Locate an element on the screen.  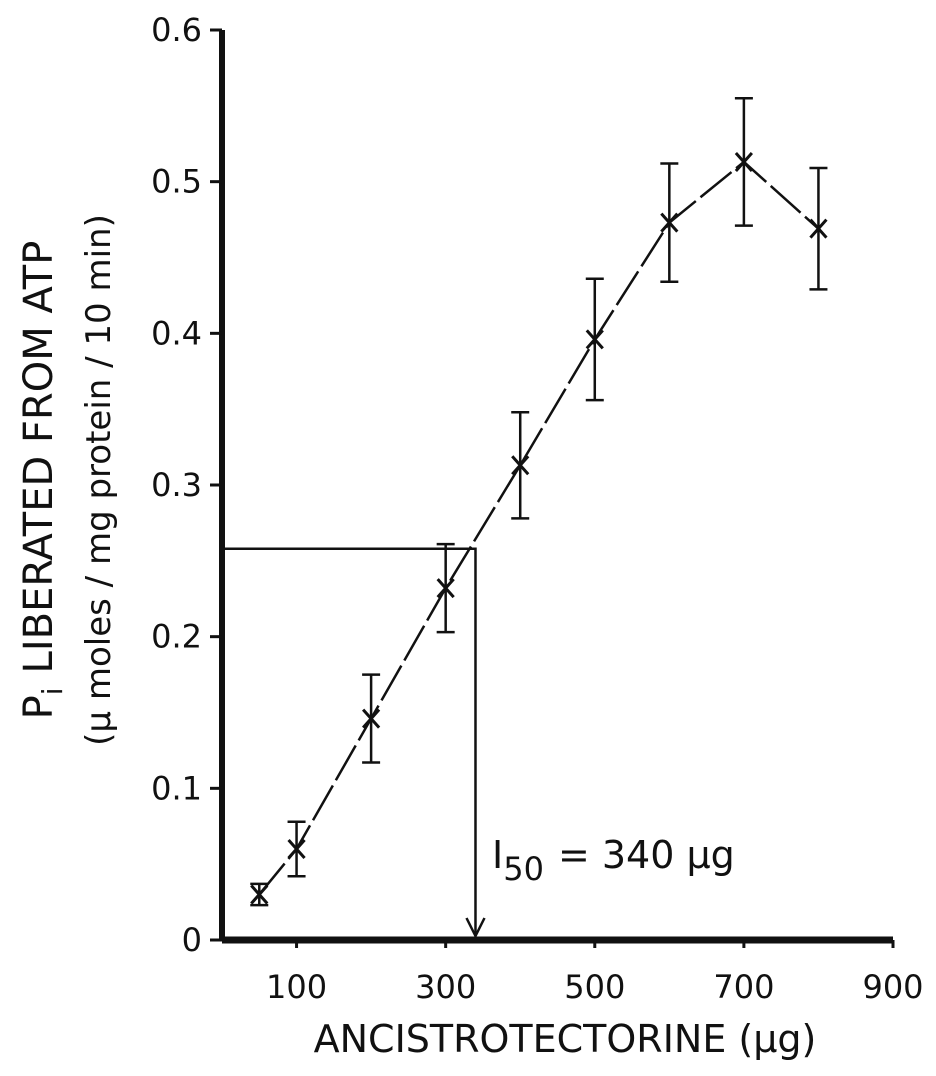
i50-annotation: I50 = 340 μg is located at coordinates (613, 860).